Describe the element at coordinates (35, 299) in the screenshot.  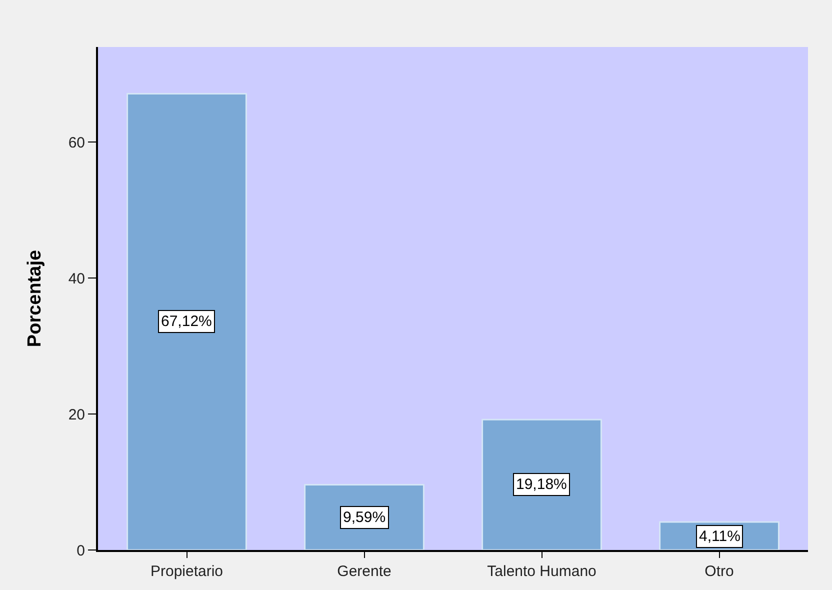
I see `y-axis-title: Porcentaje` at that location.